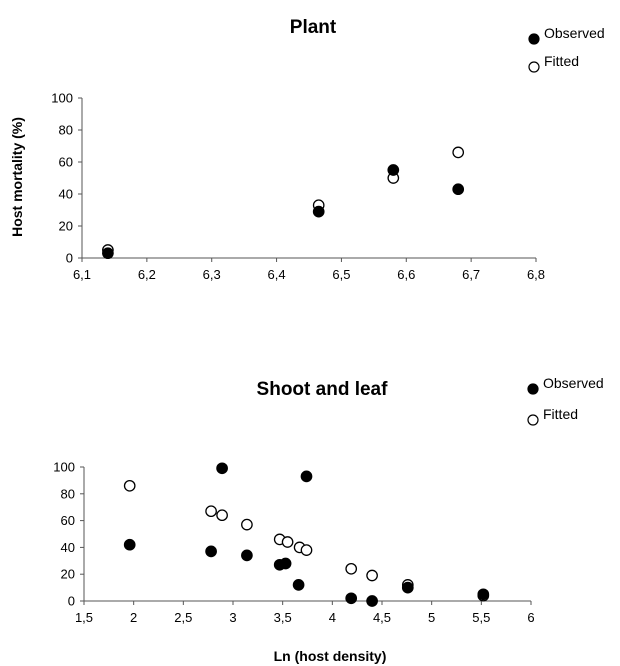 The image size is (620, 666). Describe the element at coordinates (565, 400) in the screenshot. I see `shoot-leaf-legend: Observed Fitted` at that location.